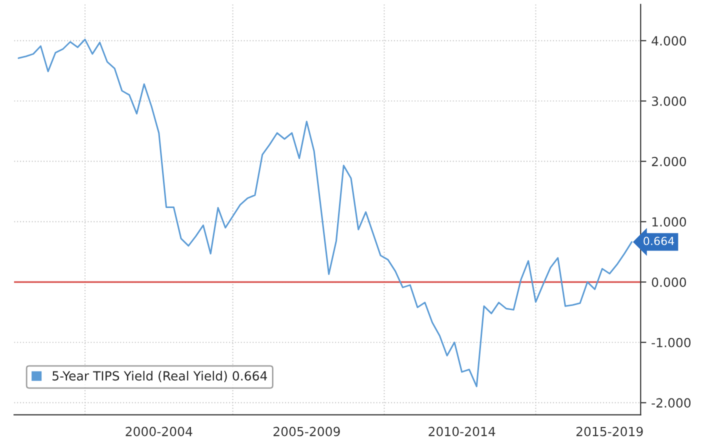 The height and width of the screenshot is (446, 704). I want to click on legend-label: 5-Year TIPS Yield (Real Yield) 0.664, so click(159, 376).